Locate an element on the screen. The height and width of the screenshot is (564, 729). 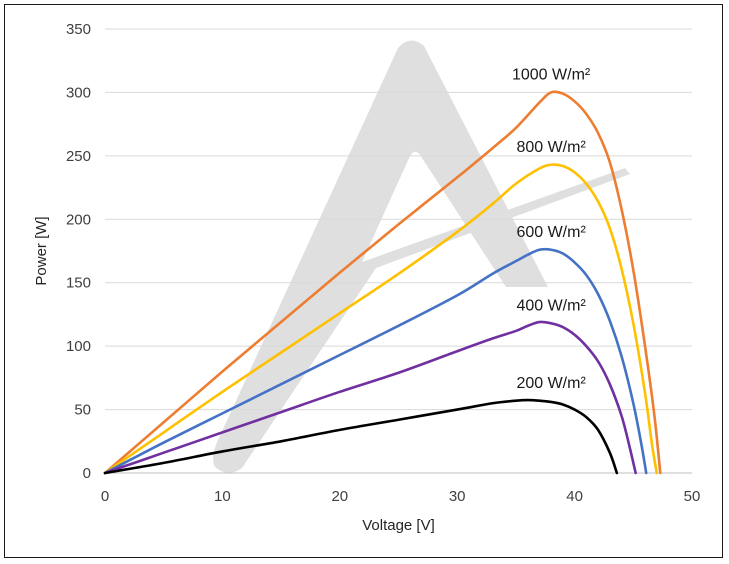
series-label: 800 W/m² is located at coordinates (551, 147).